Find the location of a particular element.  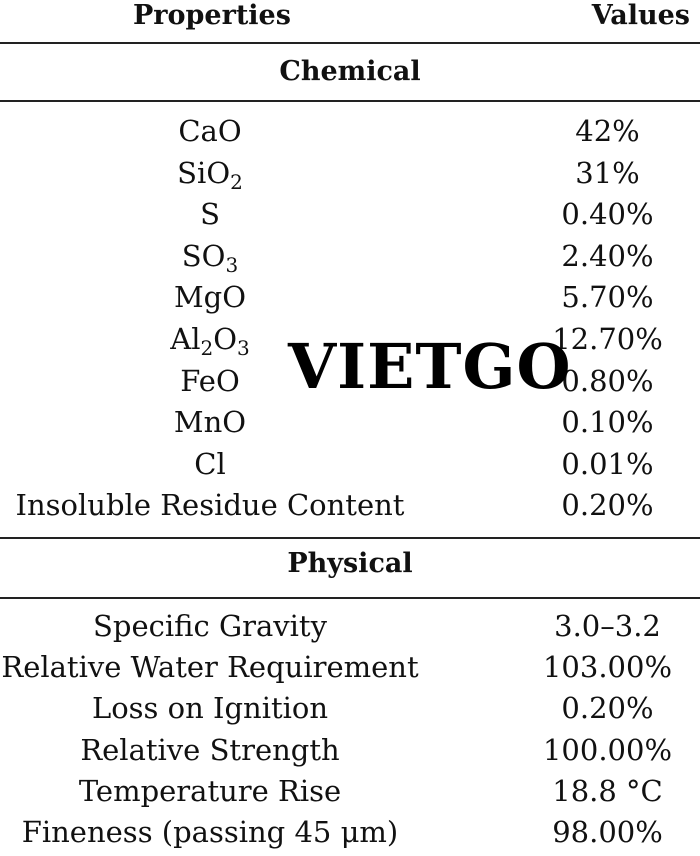

property-cell: S is located at coordinates (210, 214).